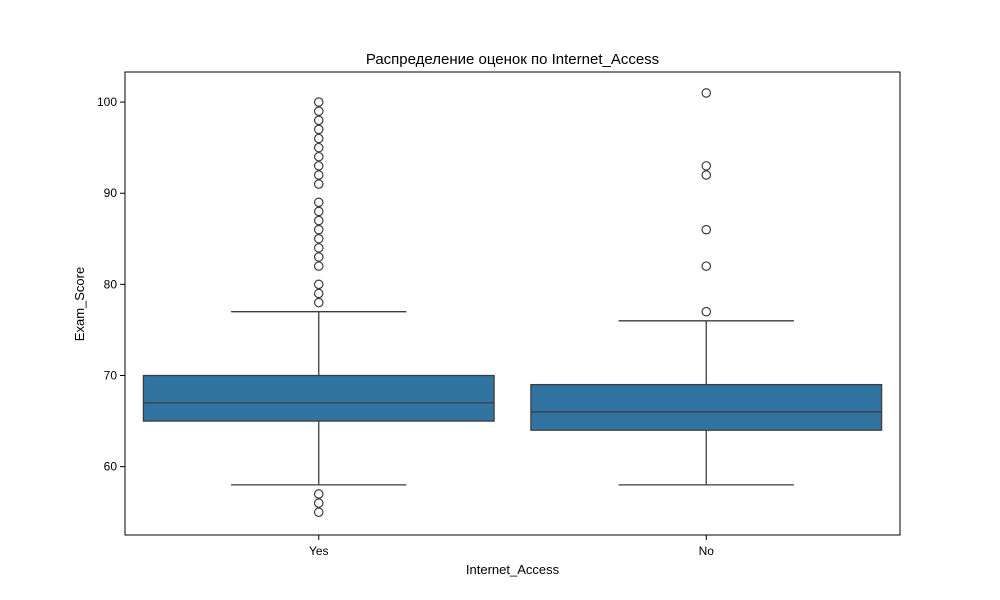 The height and width of the screenshot is (600, 1000). I want to click on y-tick-label: 90, so click(111, 193).